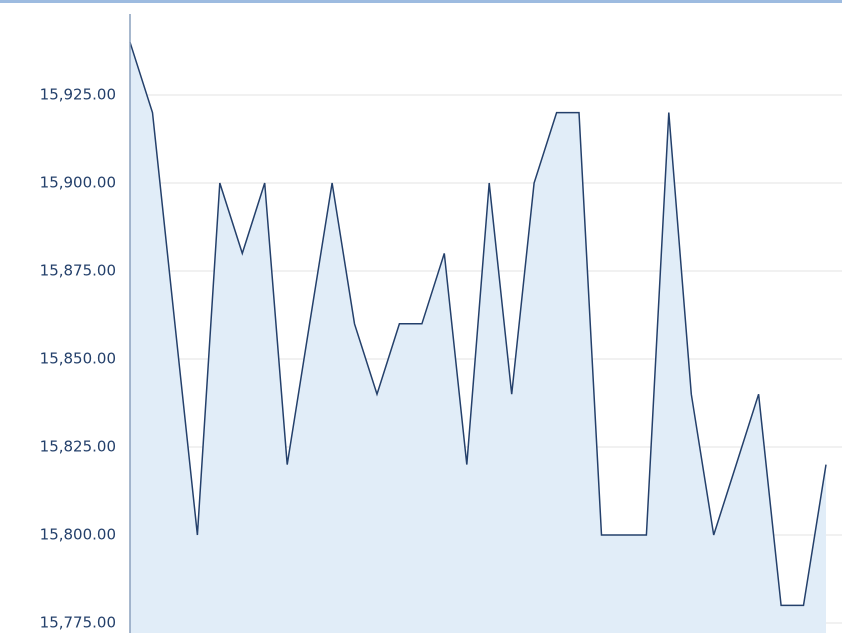 The image size is (842, 633). What do you see at coordinates (78, 94) in the screenshot?
I see `y-tick-label: 15,925.00` at bounding box center [78, 94].